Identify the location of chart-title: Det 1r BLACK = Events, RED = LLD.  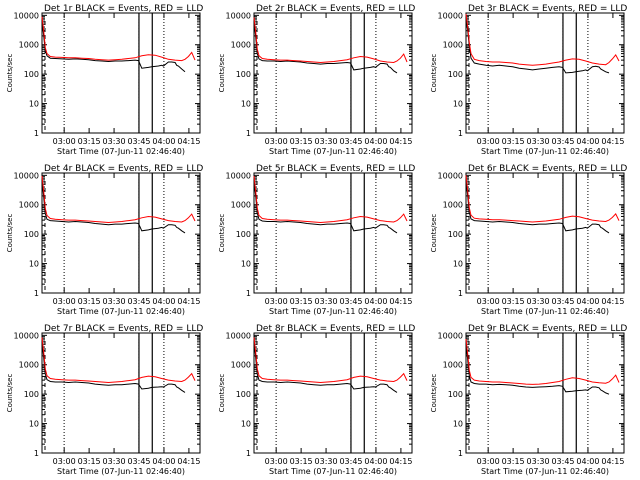
(123, 9).